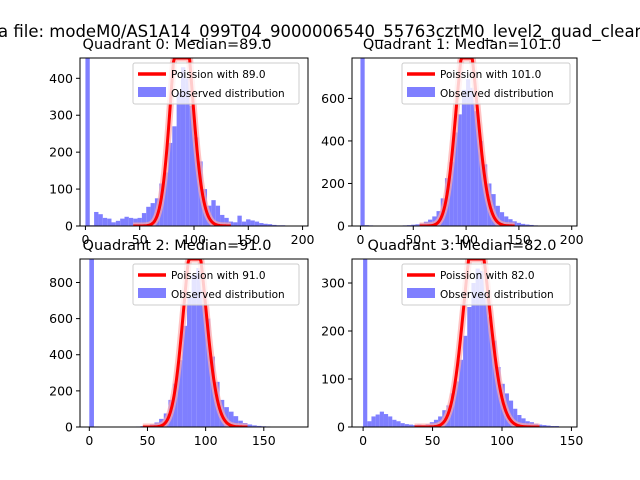 Image resolution: width=640 pixels, height=480 pixels. Describe the element at coordinates (490, 75) in the screenshot. I see `legend-line-label: Poission with 101.0` at that location.